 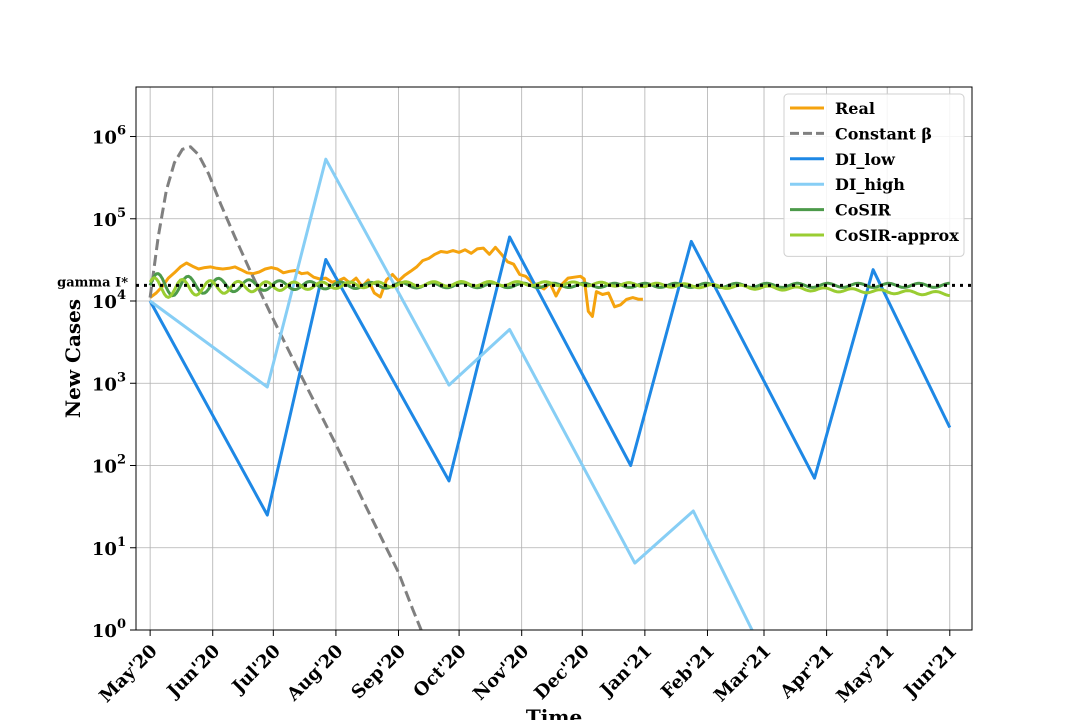 What do you see at coordinates (109, 136) in the screenshot?
I see `y-tick-label: 106` at bounding box center [109, 136].